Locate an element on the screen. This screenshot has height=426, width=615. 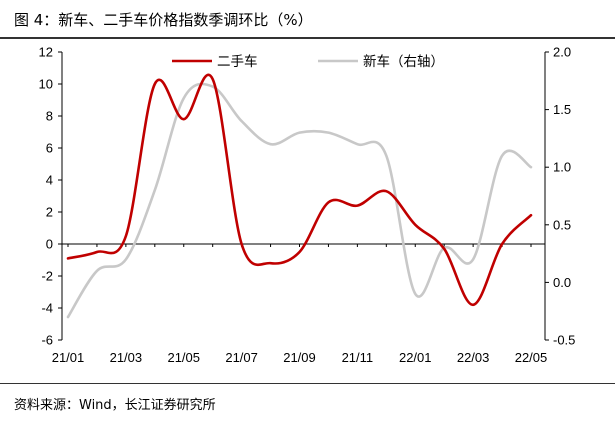
legend: 二手车 新车（右轴） is located at coordinates (308, 61).